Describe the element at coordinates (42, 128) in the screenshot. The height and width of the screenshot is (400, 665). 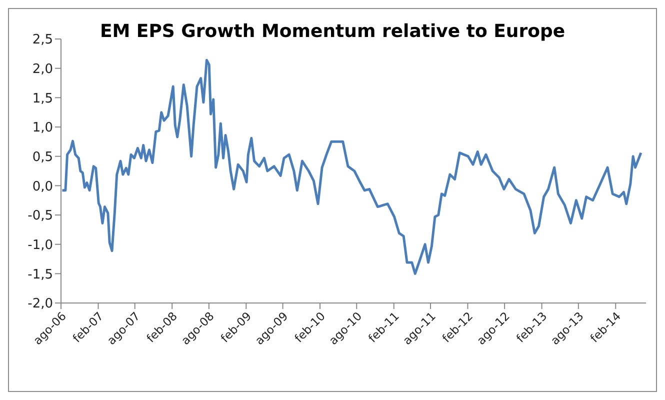
I see `y-tick-label: 1,0` at that location.